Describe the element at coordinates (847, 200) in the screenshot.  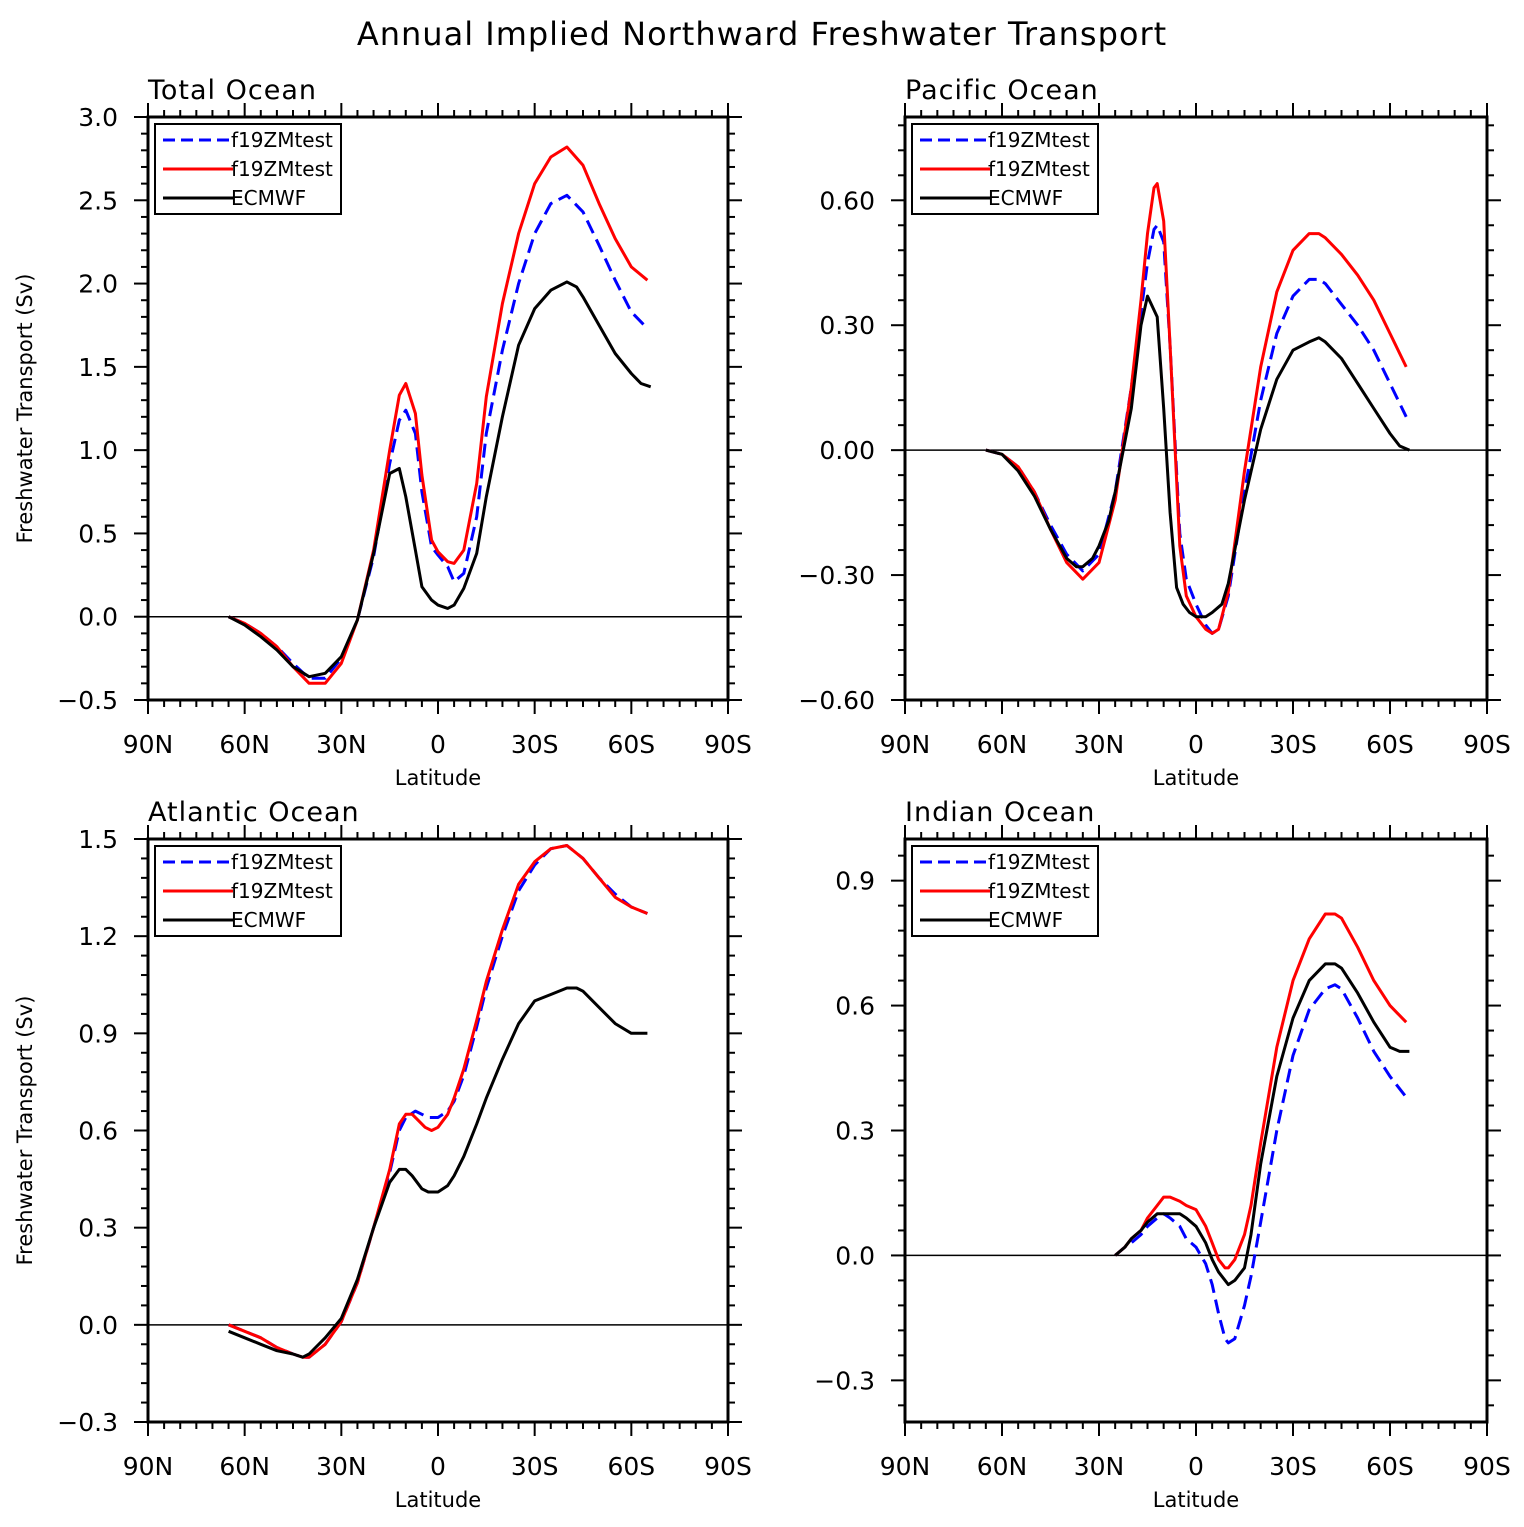
I see `y-tick-label: 0.60` at that location.